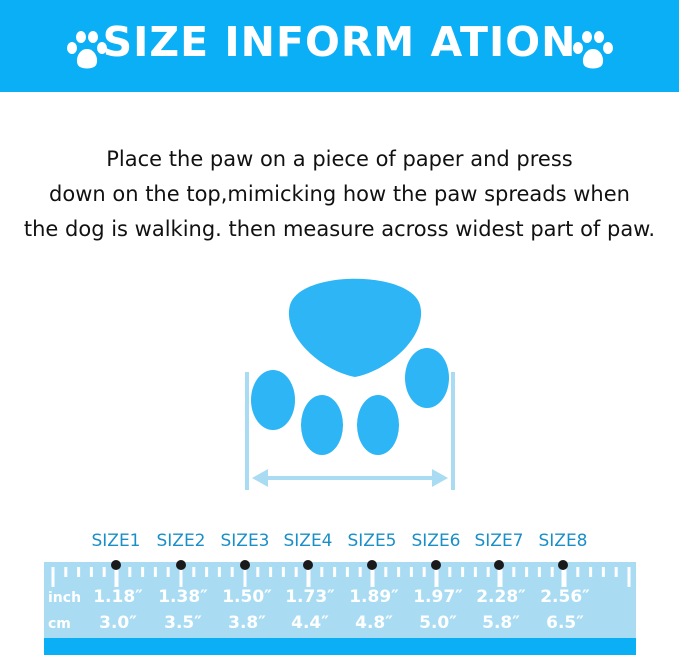 The image size is (679, 657). What do you see at coordinates (245, 541) in the screenshot?
I see `size-label: SIZE3` at bounding box center [245, 541].